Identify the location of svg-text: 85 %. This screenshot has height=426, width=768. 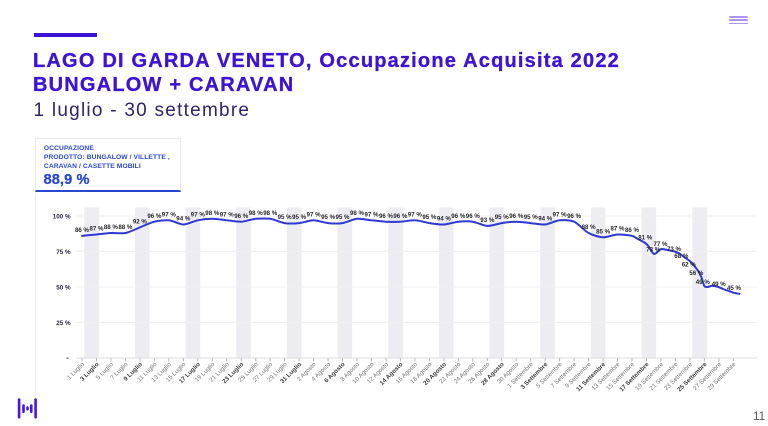
(603, 231).